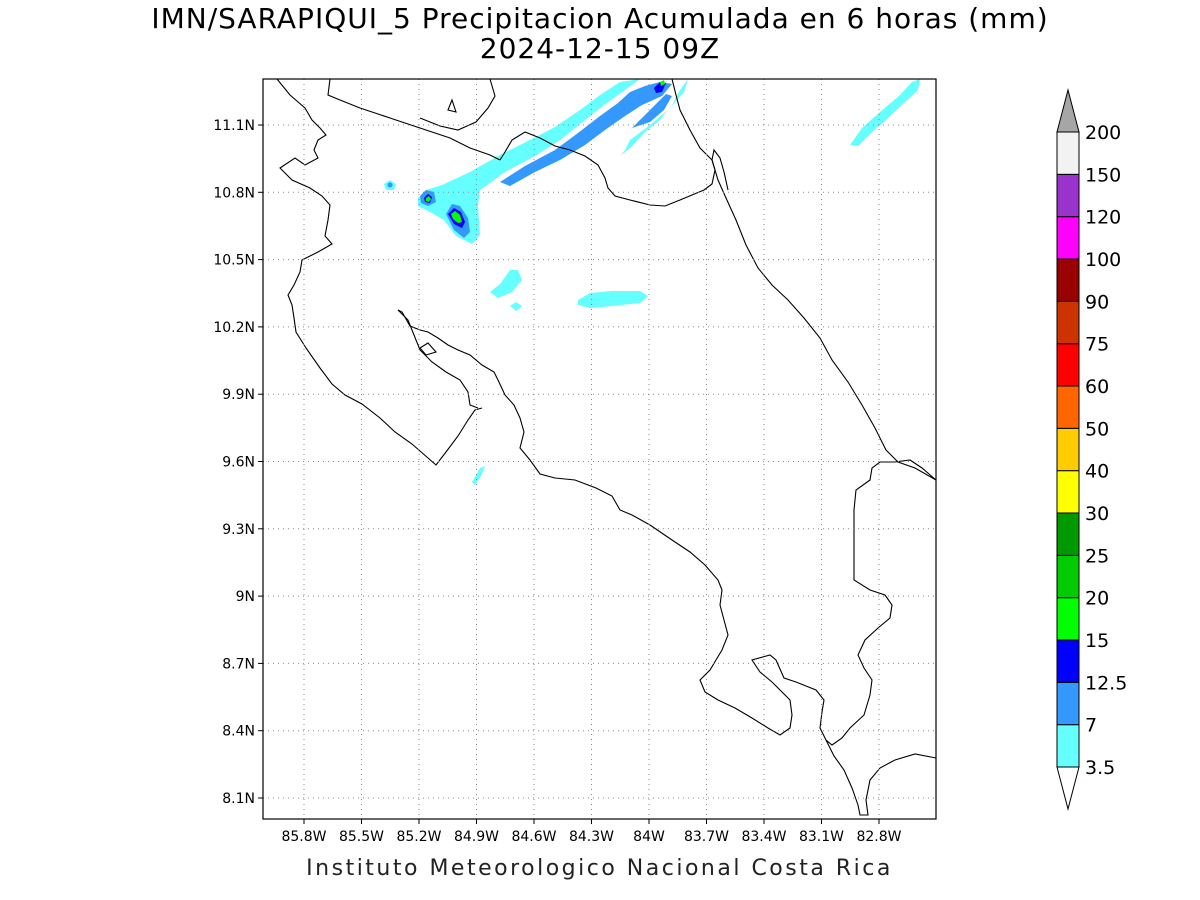  What do you see at coordinates (591, 837) in the screenshot?
I see `lon-tick-label: 84.3W` at bounding box center [591, 837].